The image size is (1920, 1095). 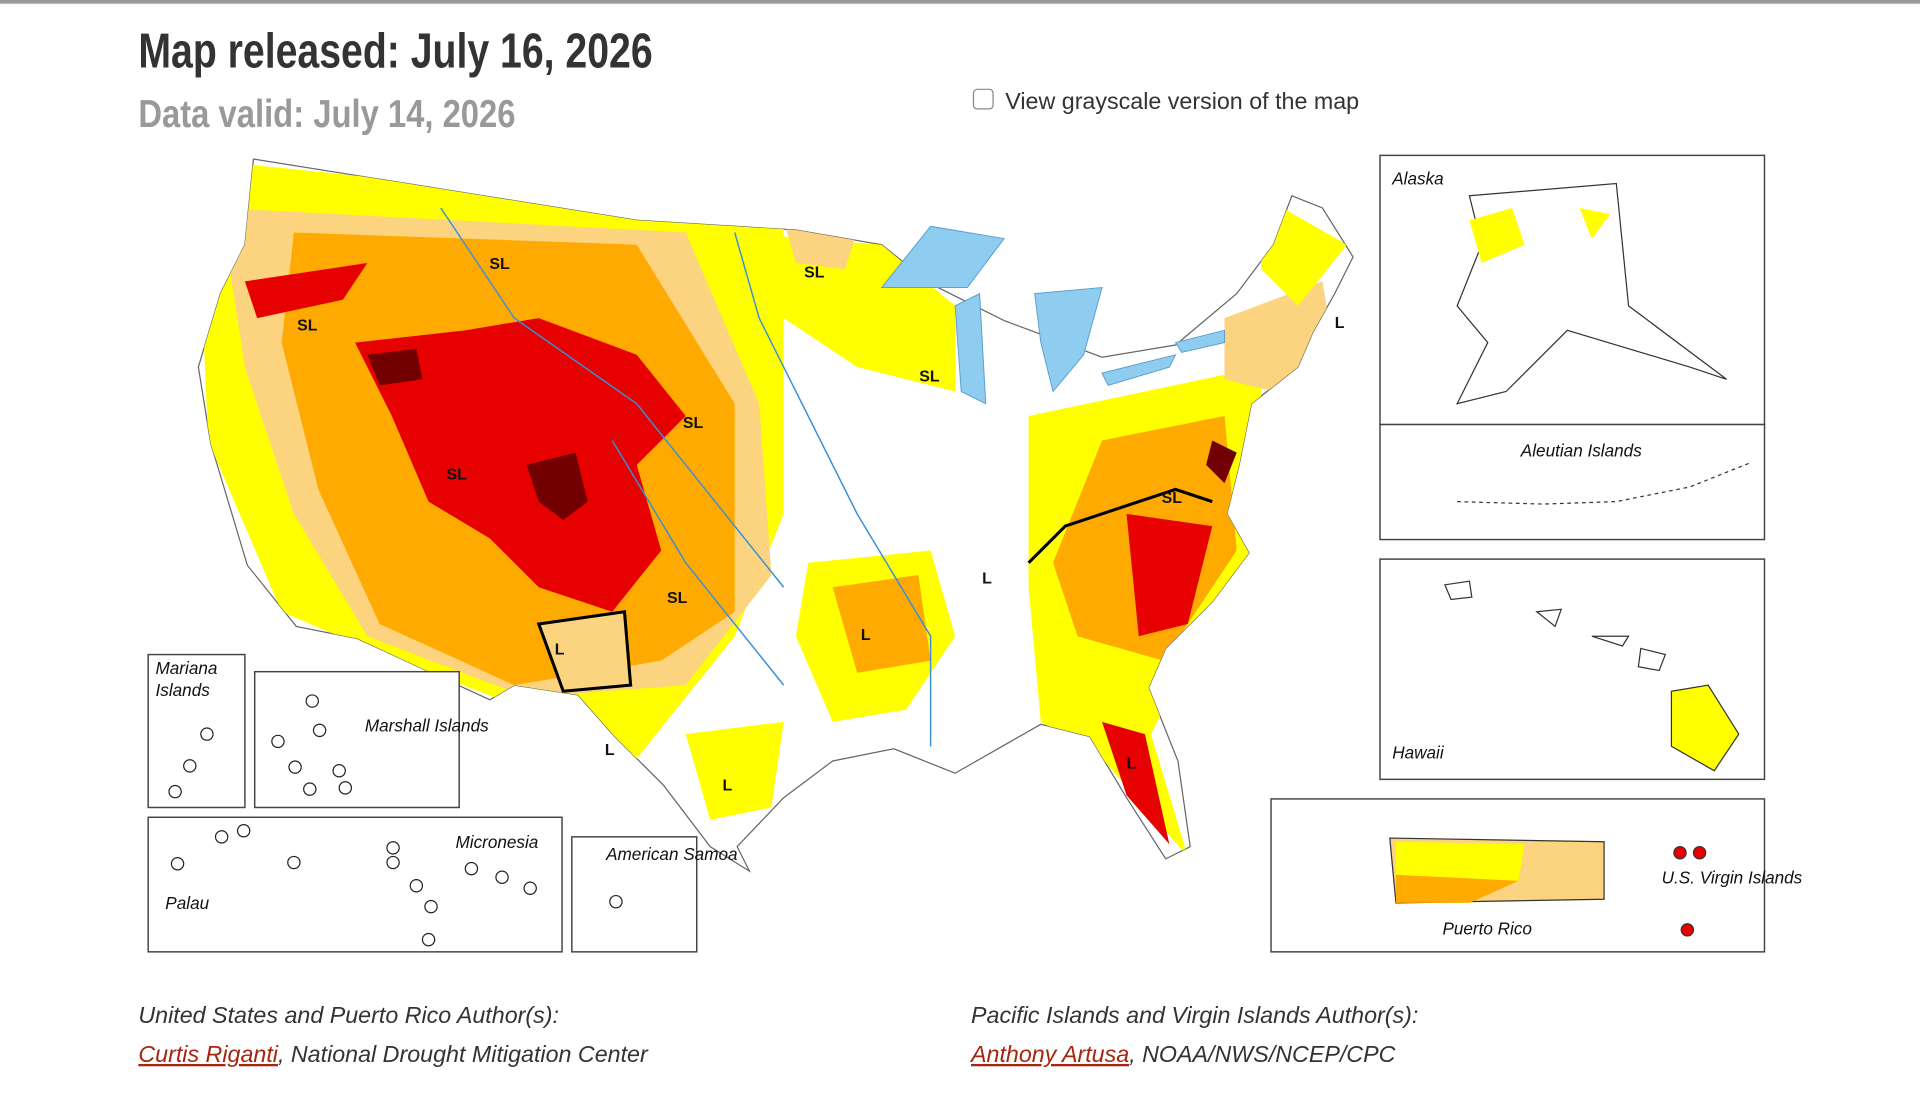 What do you see at coordinates (671, 854) in the screenshot?
I see `inset-label: American Samoa` at bounding box center [671, 854].